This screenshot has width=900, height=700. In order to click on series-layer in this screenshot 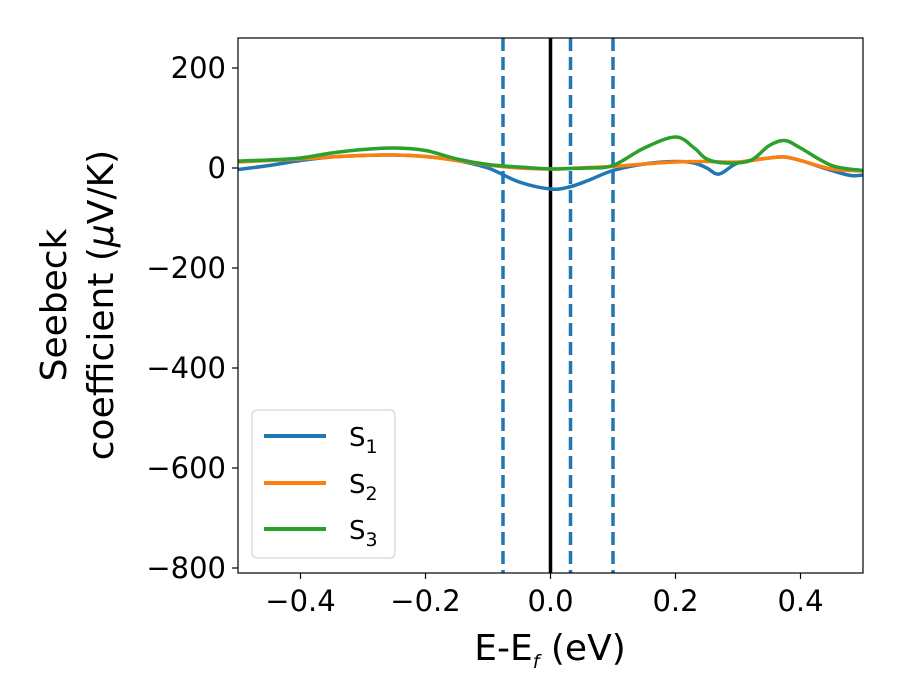, I will do `click(550, 163)`.